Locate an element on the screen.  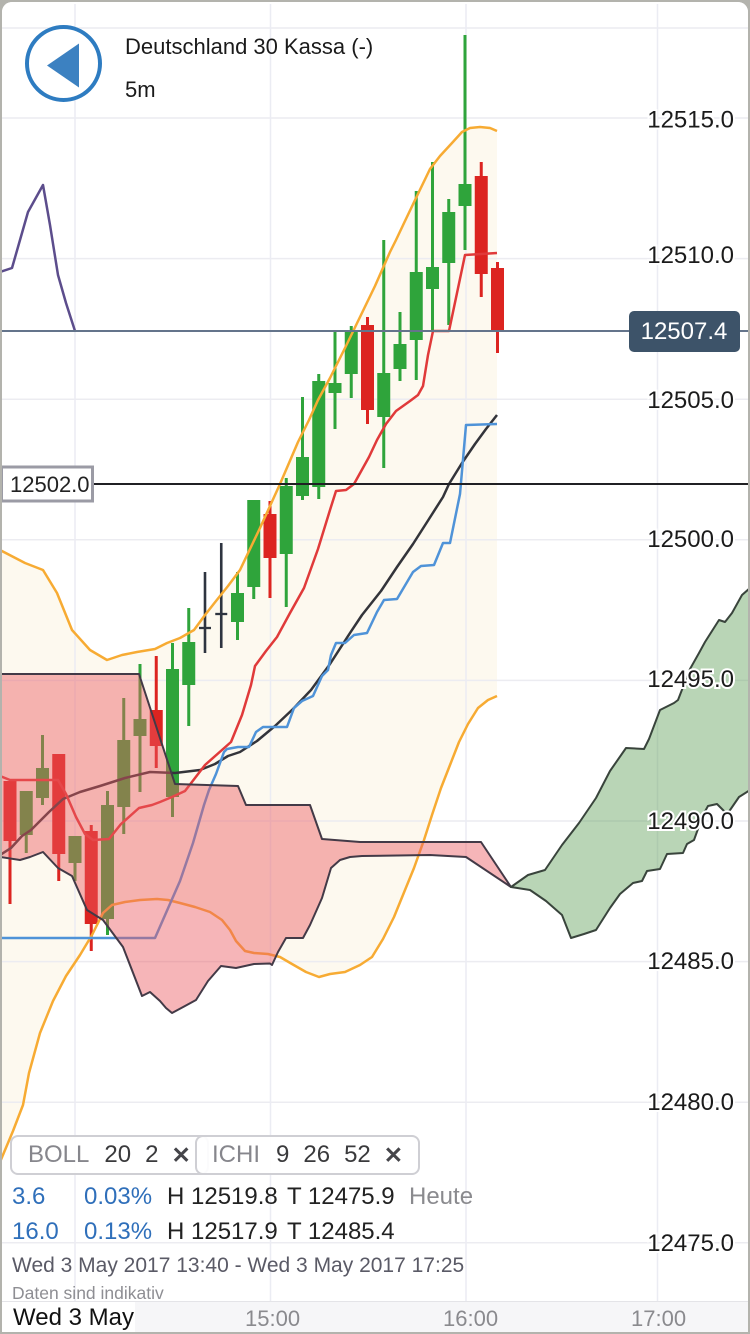
svg-text: 12515.0 is located at coordinates (690, 120).